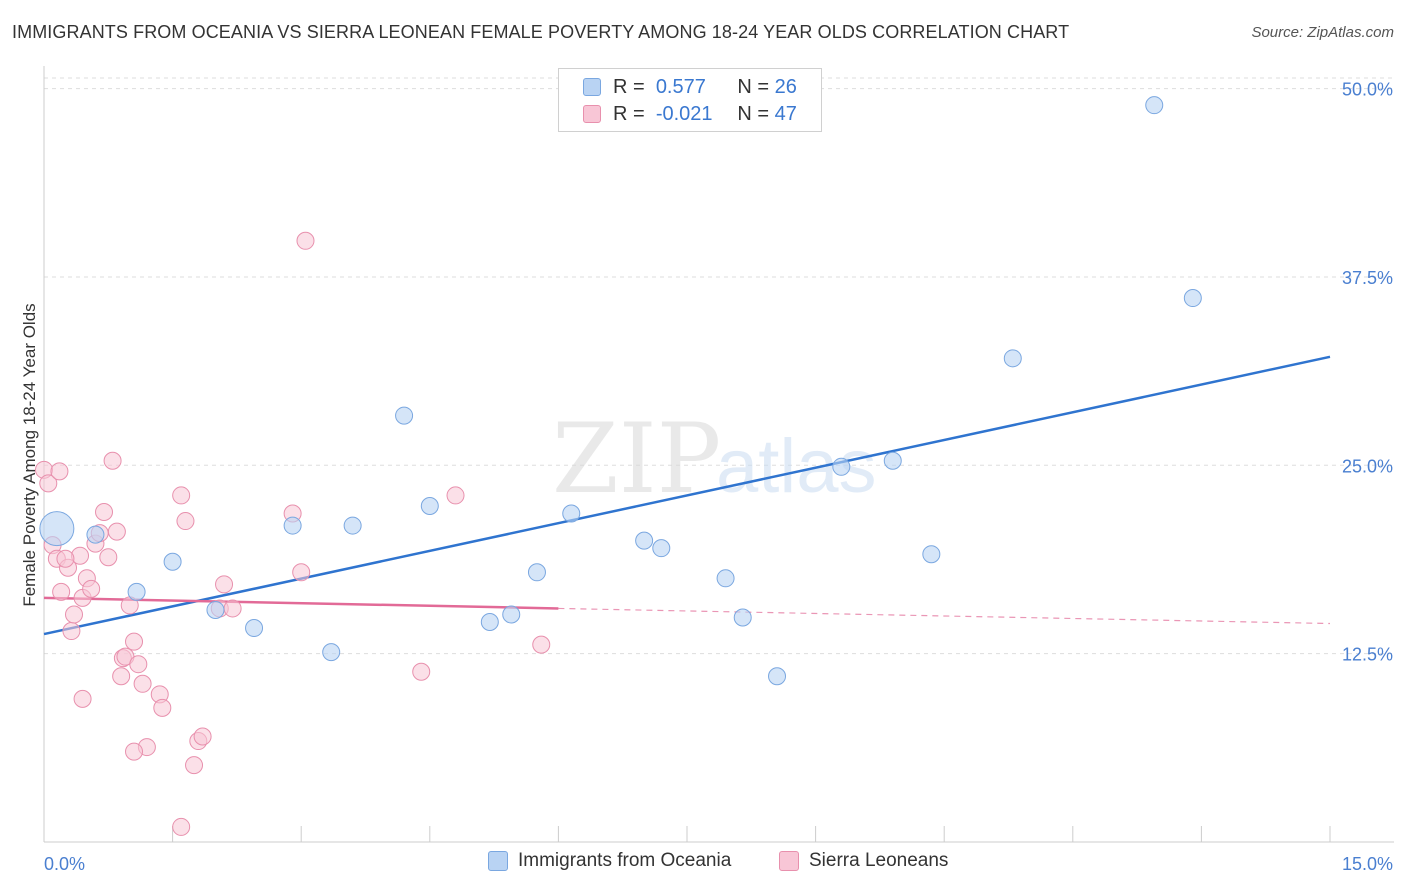 This screenshot has height=892, width=1406. What do you see at coordinates (879, 860) in the screenshot?
I see `series-label-sierra: Sierra Leoneans` at bounding box center [879, 860].